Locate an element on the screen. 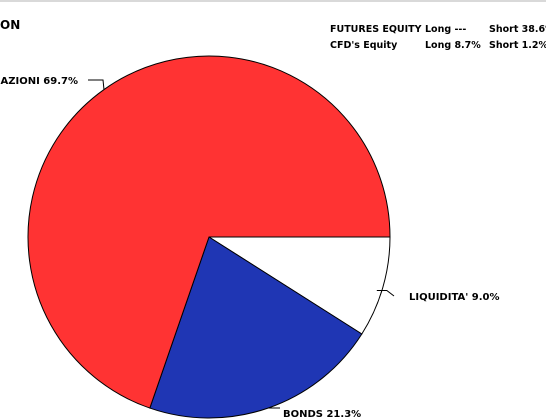  slice-label: BONDS 21.3% is located at coordinates (322, 414).